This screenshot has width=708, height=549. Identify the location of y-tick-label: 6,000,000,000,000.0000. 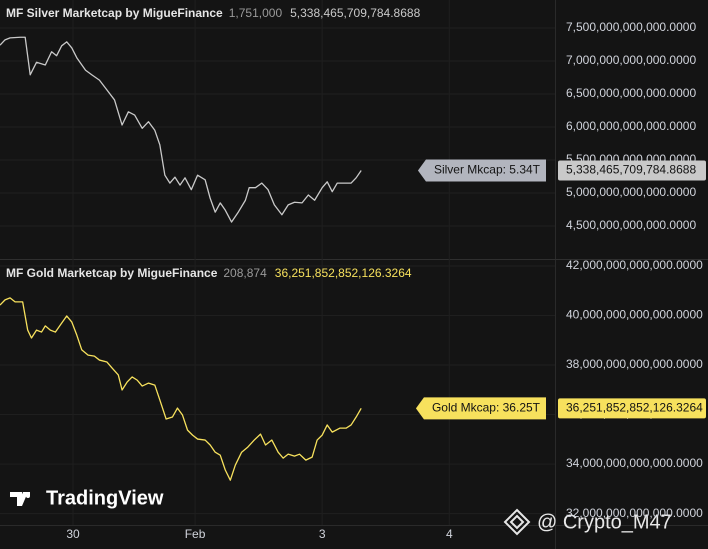
(631, 126).